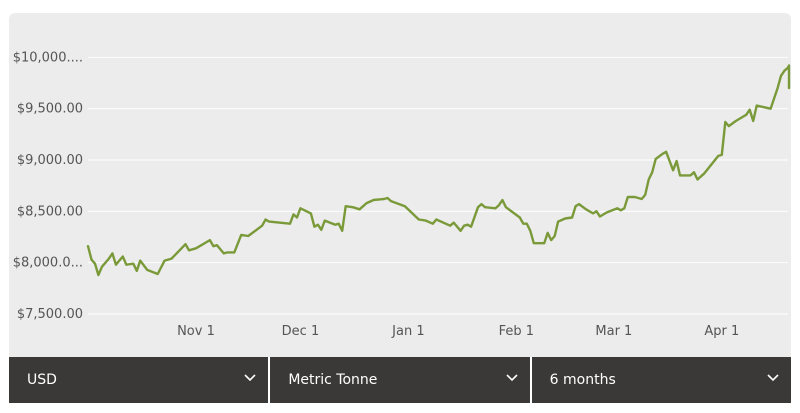 This screenshot has height=413, width=800. What do you see at coordinates (196, 331) in the screenshot?
I see `x-tick-label: Nov 1` at bounding box center [196, 331].